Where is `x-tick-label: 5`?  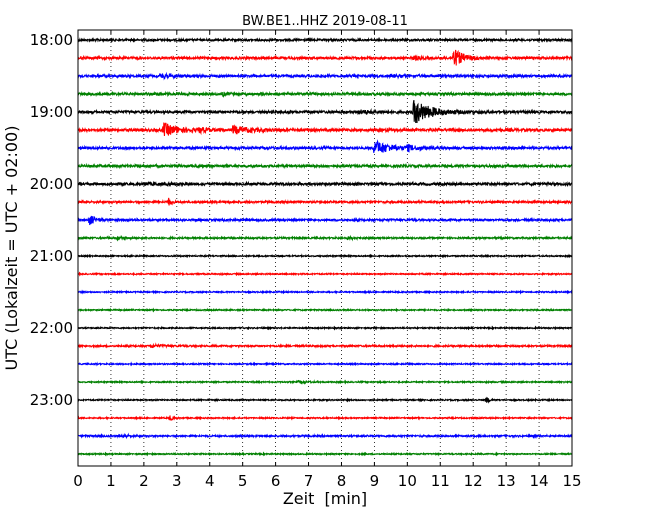
x-tick-label: 5 is located at coordinates (243, 481).